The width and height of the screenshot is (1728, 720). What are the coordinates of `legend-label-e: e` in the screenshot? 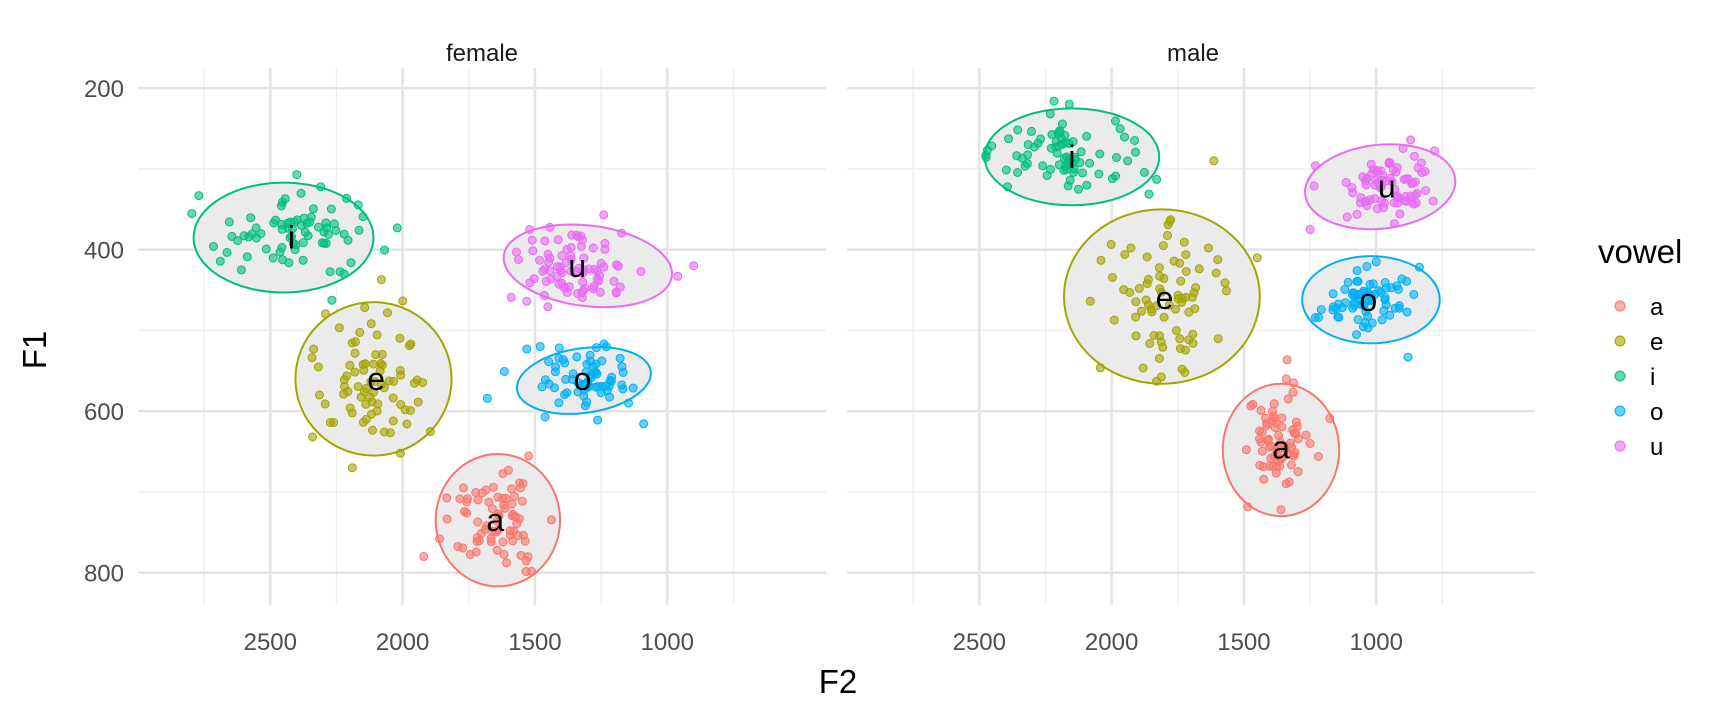 It's located at (1656, 342).